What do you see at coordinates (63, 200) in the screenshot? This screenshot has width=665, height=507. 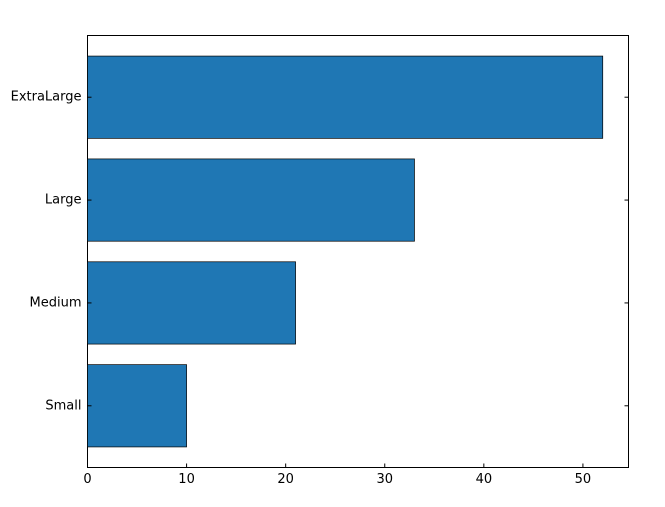 I see `y-tick-label: Large` at bounding box center [63, 200].